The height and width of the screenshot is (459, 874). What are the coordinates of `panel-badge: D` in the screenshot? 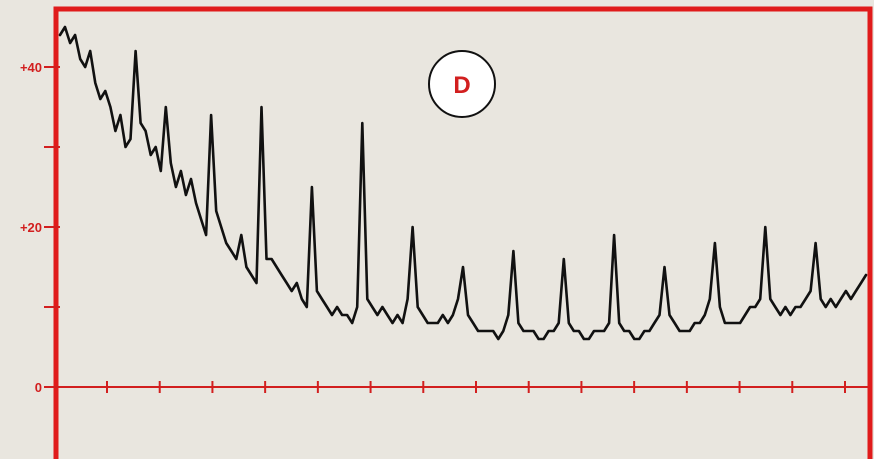 It's located at (462, 84).